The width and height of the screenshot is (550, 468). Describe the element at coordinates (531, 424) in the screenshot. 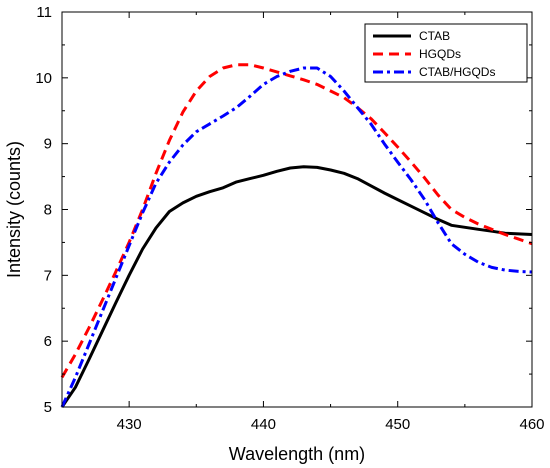

I see `x-tick-label: 460` at that location.